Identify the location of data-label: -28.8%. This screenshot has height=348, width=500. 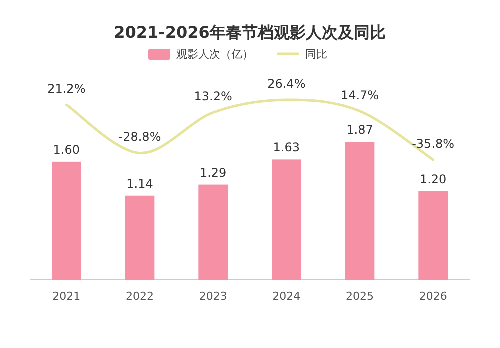
(140, 137).